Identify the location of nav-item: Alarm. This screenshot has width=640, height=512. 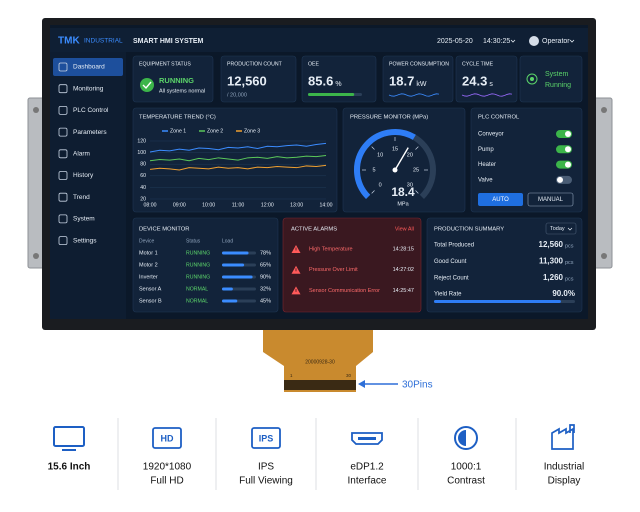
(81, 154).